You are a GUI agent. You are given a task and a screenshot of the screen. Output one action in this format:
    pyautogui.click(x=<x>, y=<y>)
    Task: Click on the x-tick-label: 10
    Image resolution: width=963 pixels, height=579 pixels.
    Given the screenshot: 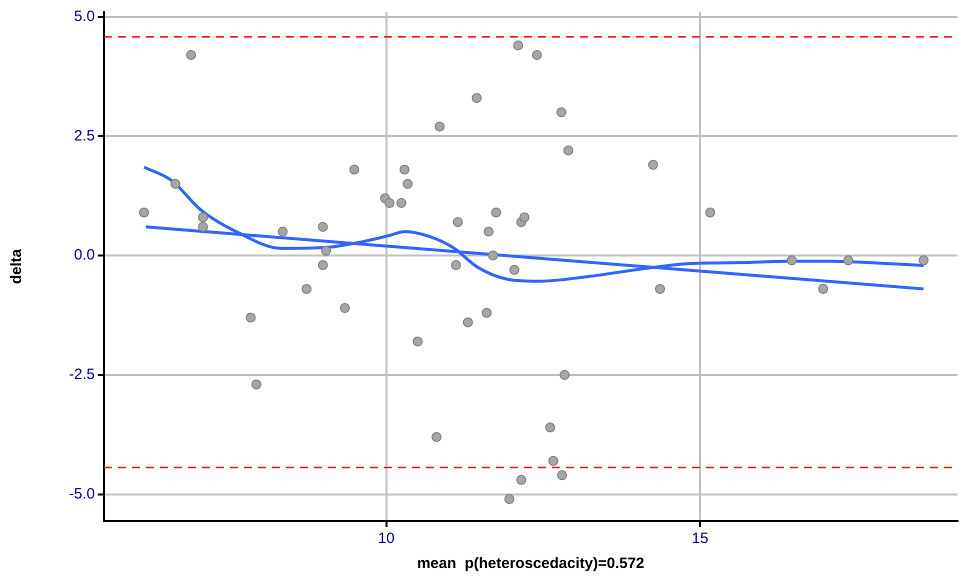 What is the action you would take?
    pyautogui.click(x=386, y=539)
    